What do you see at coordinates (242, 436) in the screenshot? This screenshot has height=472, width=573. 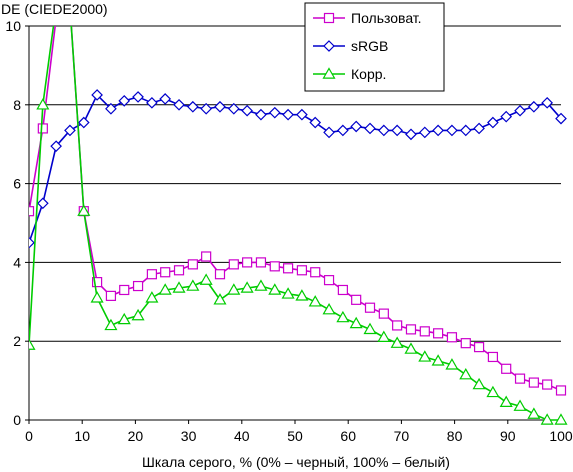 I see `x-tick-label-40: 40` at bounding box center [242, 436].